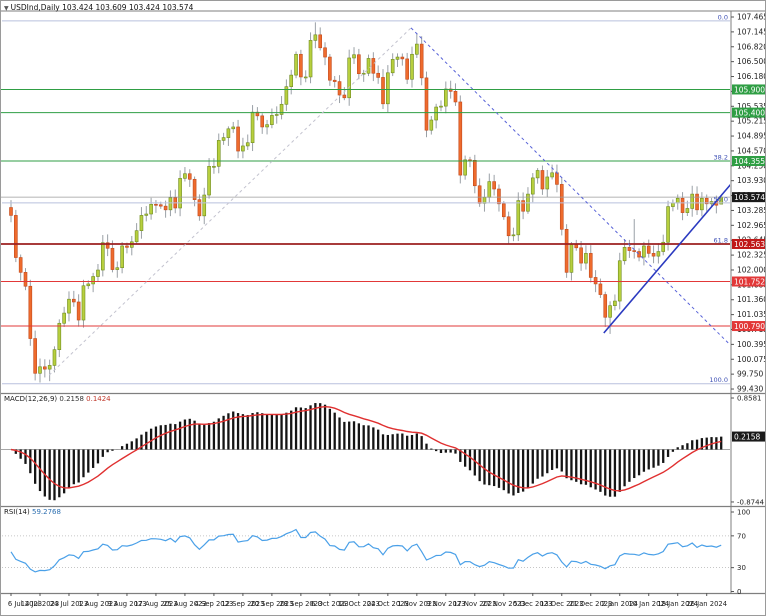 The height and width of the screenshot is (616, 766). Describe the element at coordinates (706, 604) in the screenshot. I see `svg-text: 26 Jan 2024` at that location.